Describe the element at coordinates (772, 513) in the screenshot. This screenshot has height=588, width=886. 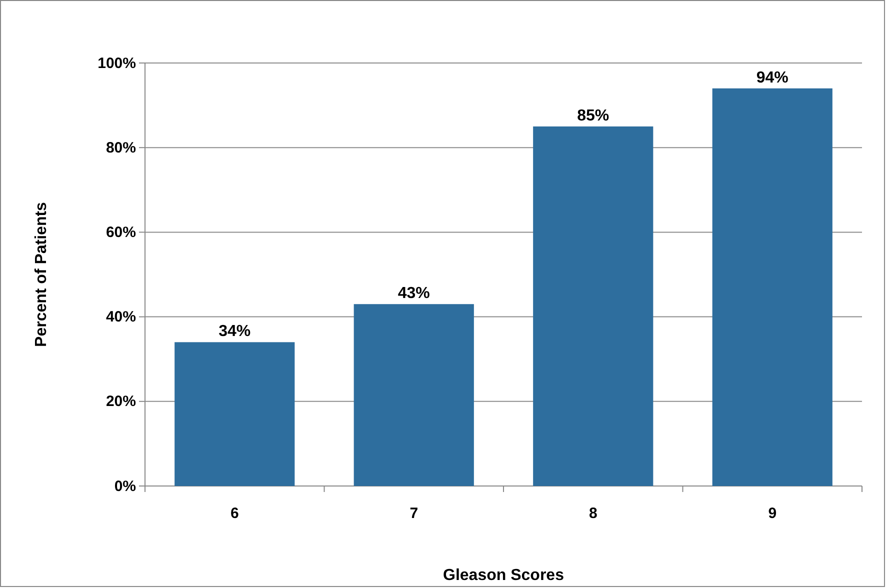
I see `x-tick-label: 9` at that location.